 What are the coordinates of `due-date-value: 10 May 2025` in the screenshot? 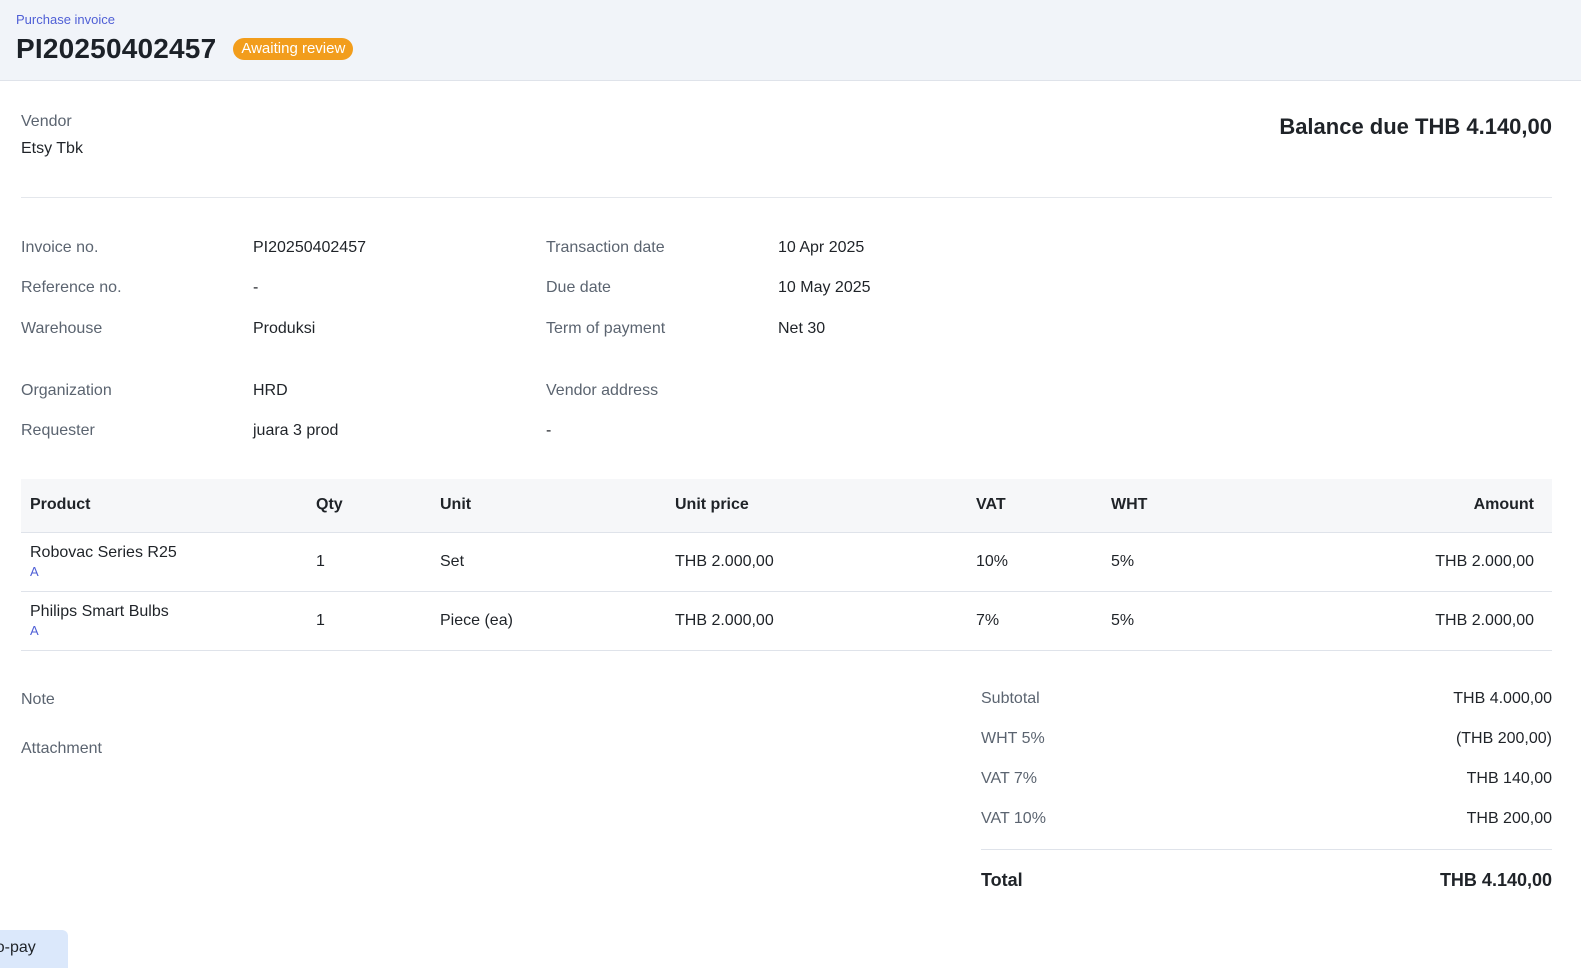 It's located at (824, 287).